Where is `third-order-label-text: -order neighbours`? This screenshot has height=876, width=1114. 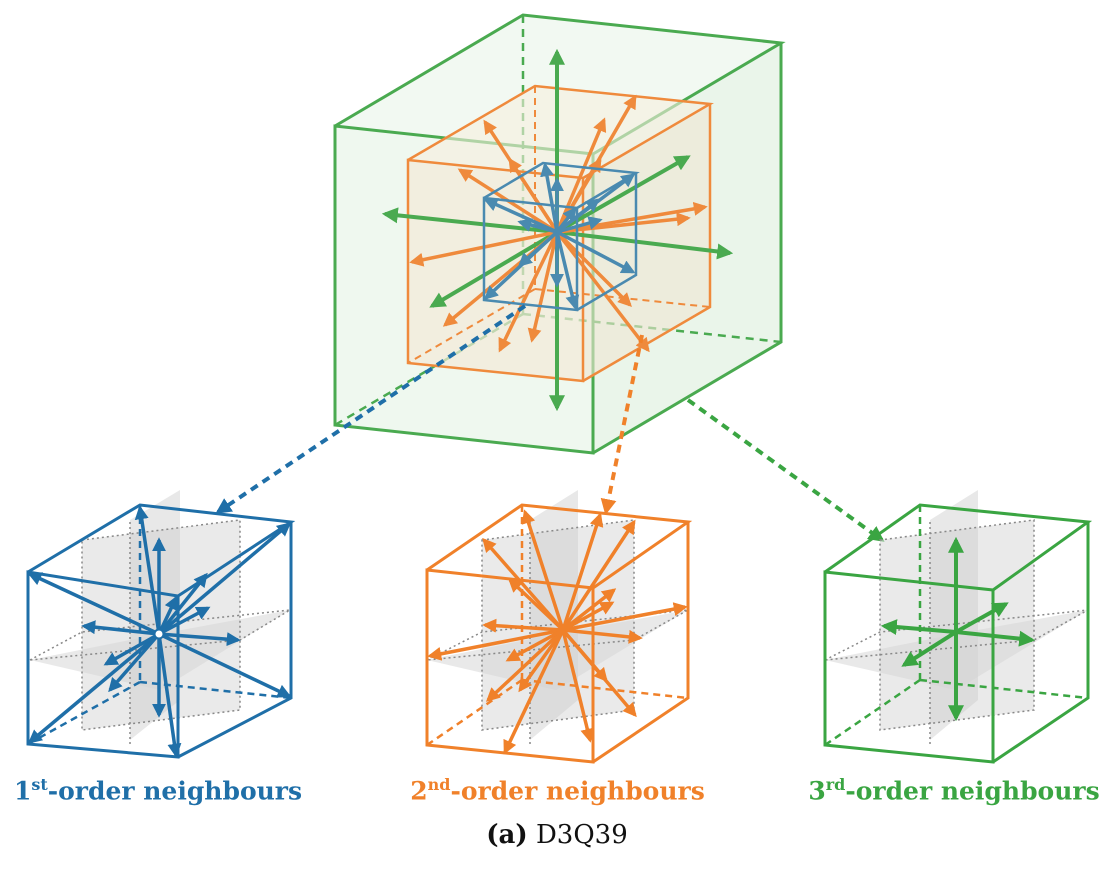
third-order-label-text: -order neighbours is located at coordinates (972, 791).